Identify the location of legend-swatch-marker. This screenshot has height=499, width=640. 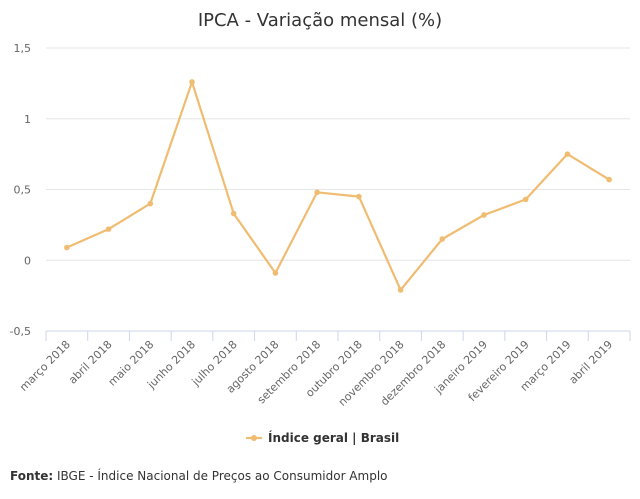
(254, 438).